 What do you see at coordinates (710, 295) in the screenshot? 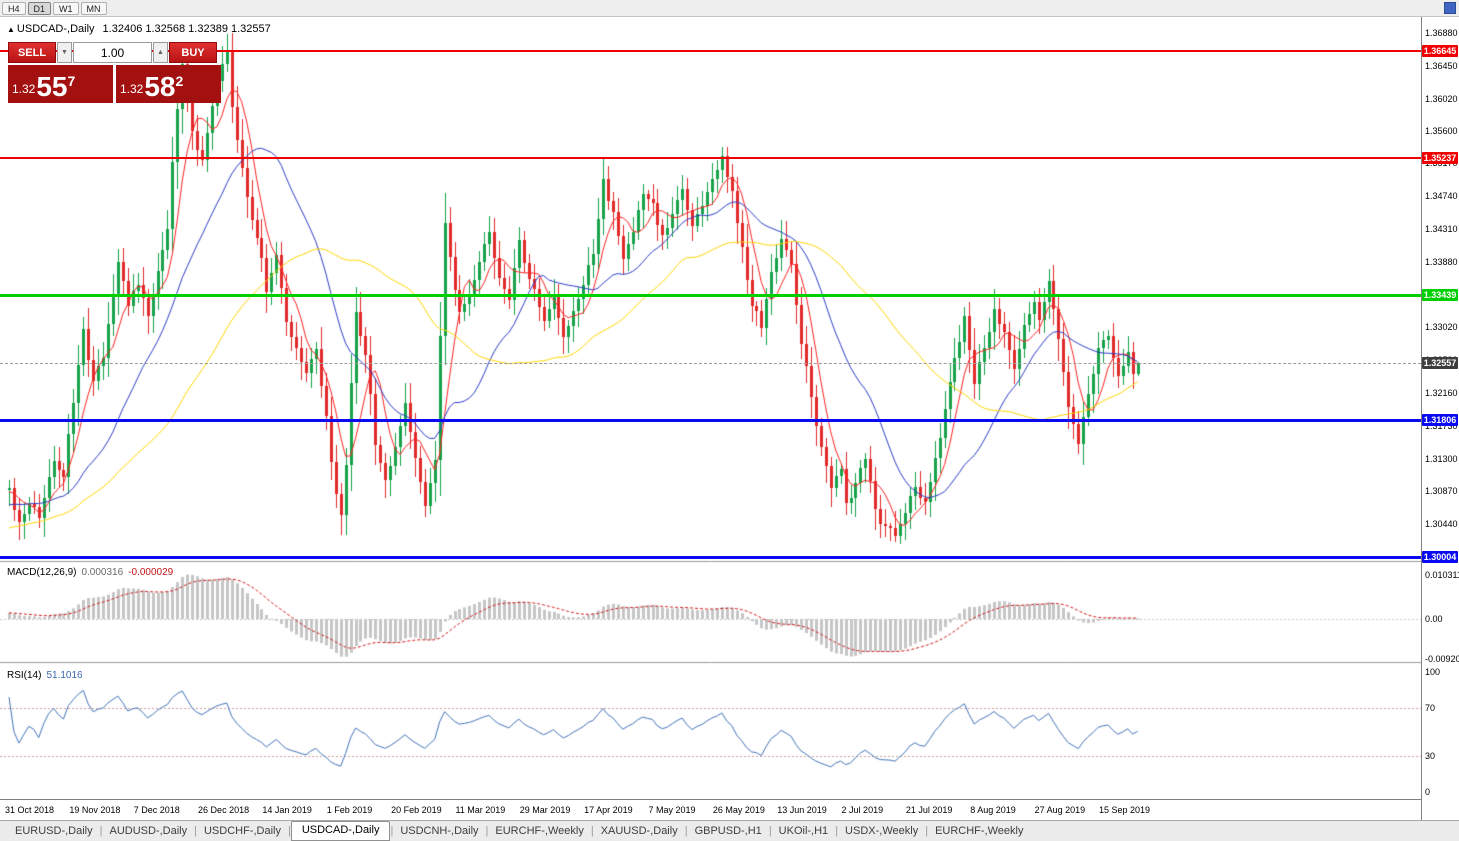
I see `horizontal-line-1.33439` at bounding box center [710, 295].